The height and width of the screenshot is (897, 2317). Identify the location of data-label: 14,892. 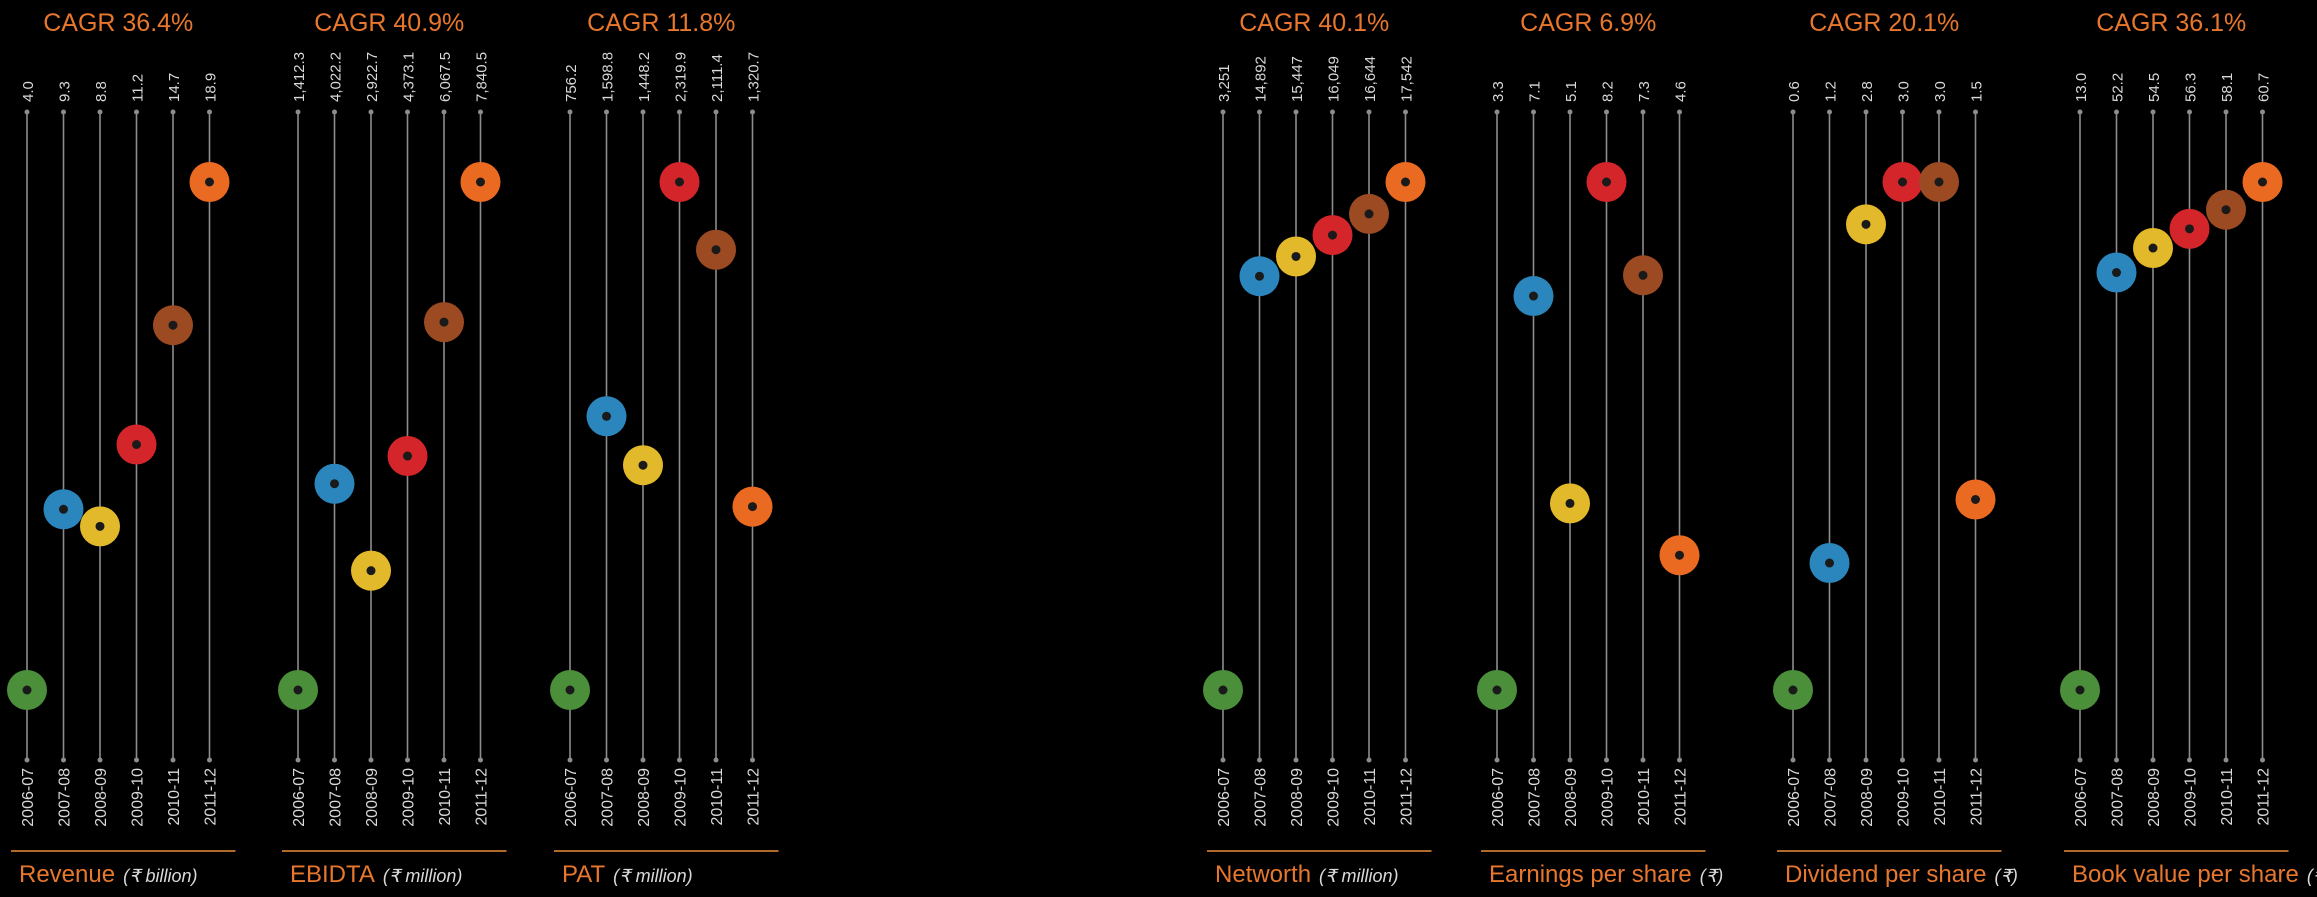
(1261, 79).